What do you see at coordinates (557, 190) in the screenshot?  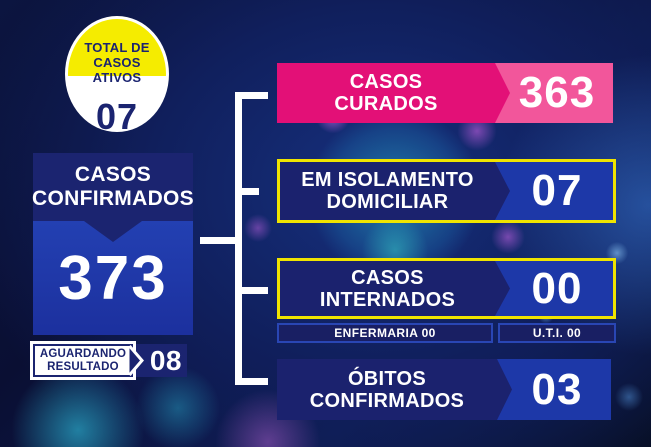 I see `em-isolamento-value: 07` at bounding box center [557, 190].